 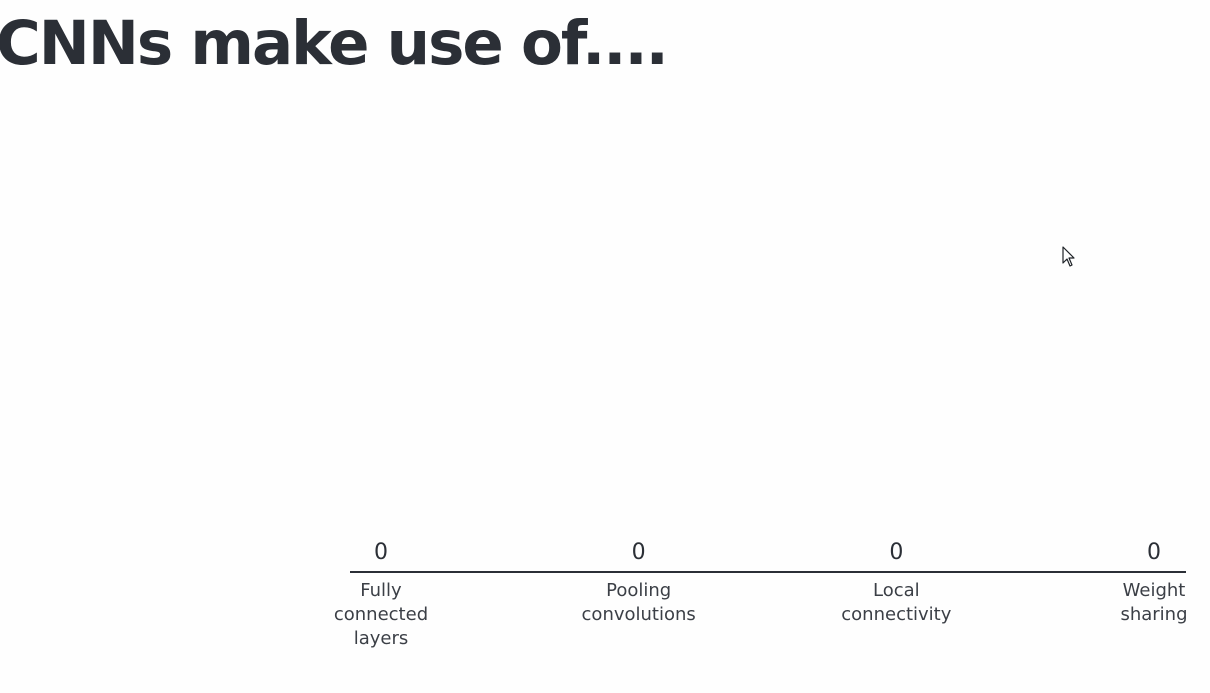 What do you see at coordinates (381, 638) in the screenshot?
I see `category-label-line: layers` at bounding box center [381, 638].